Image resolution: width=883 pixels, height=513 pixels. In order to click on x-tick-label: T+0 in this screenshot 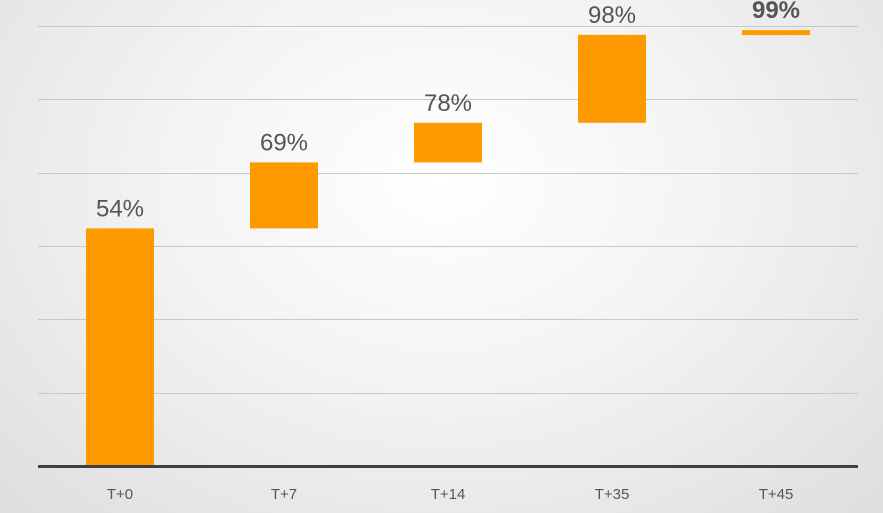, I will do `click(120, 494)`.